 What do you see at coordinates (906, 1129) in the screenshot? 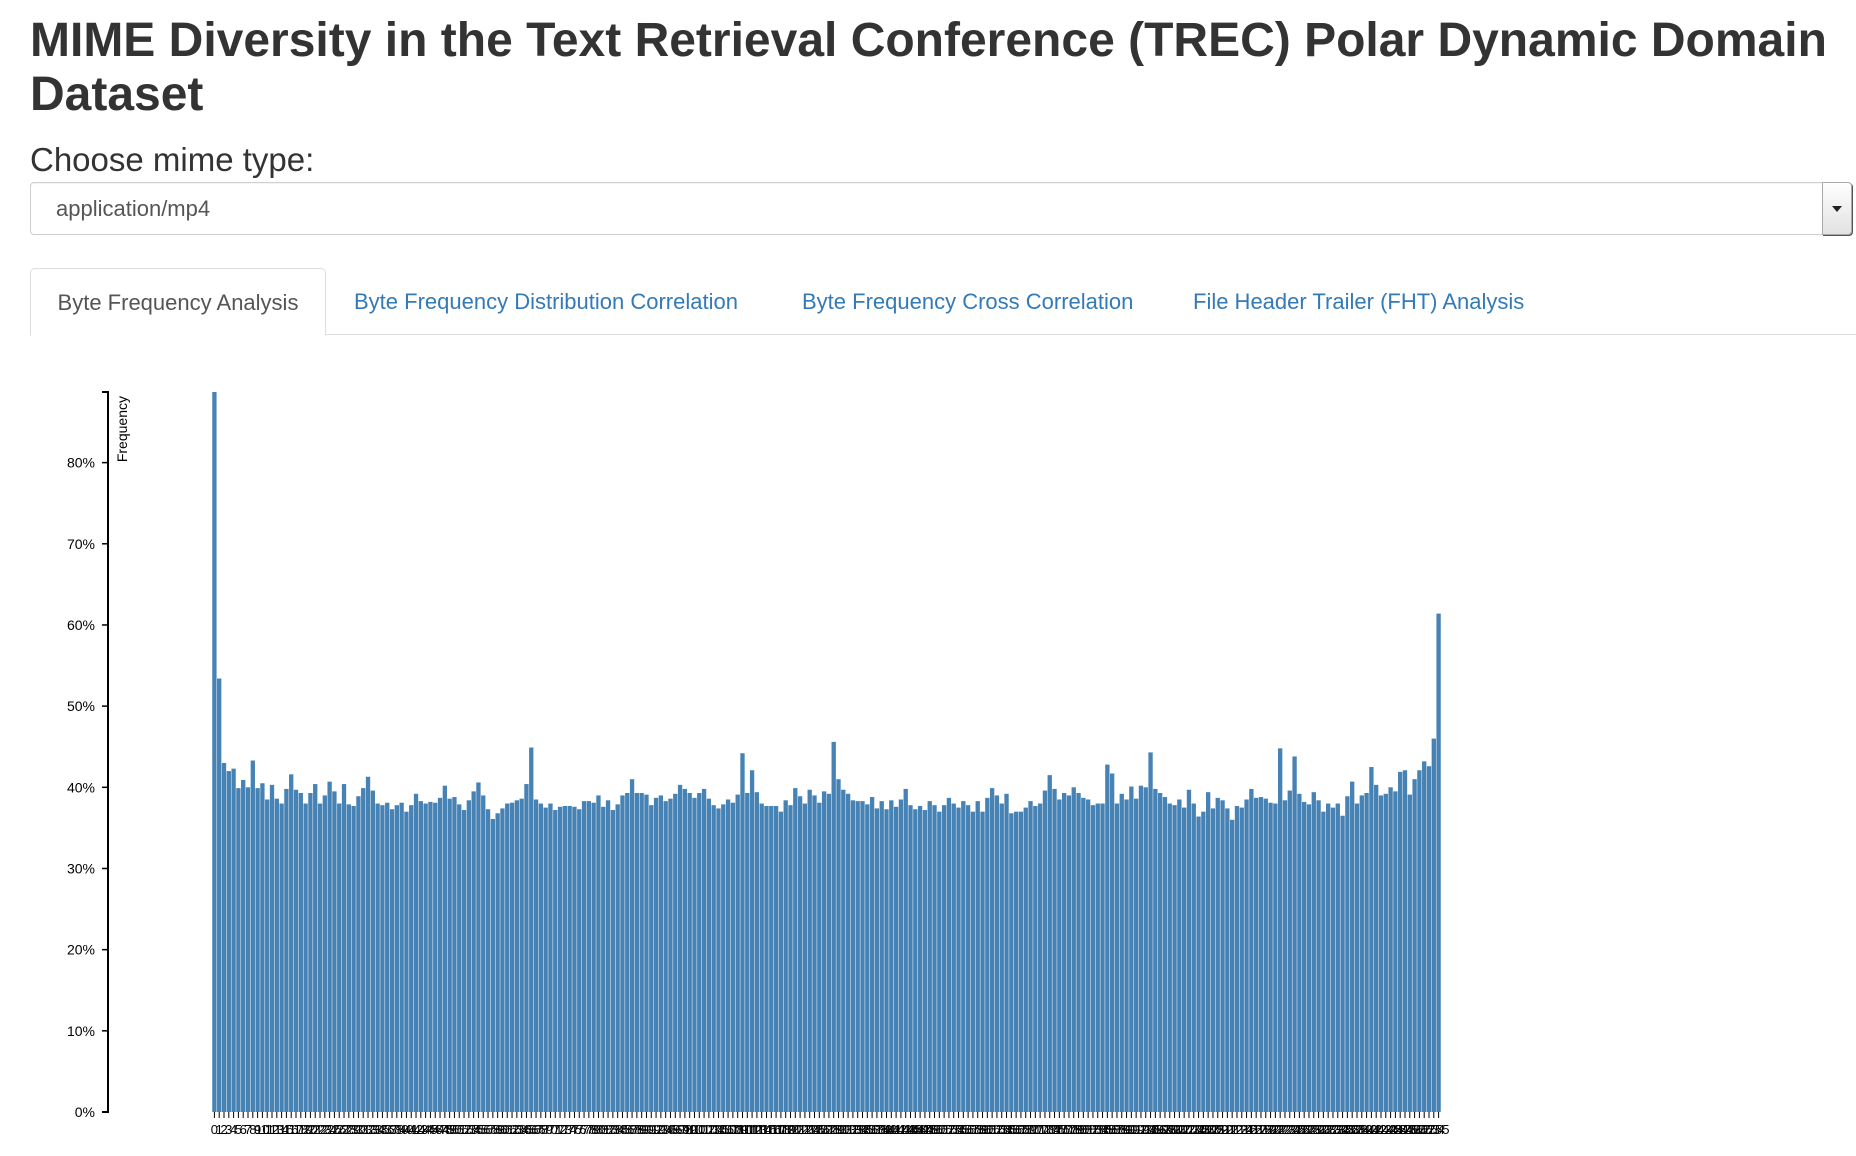
I see `x-tick-label: 144` at bounding box center [906, 1129].